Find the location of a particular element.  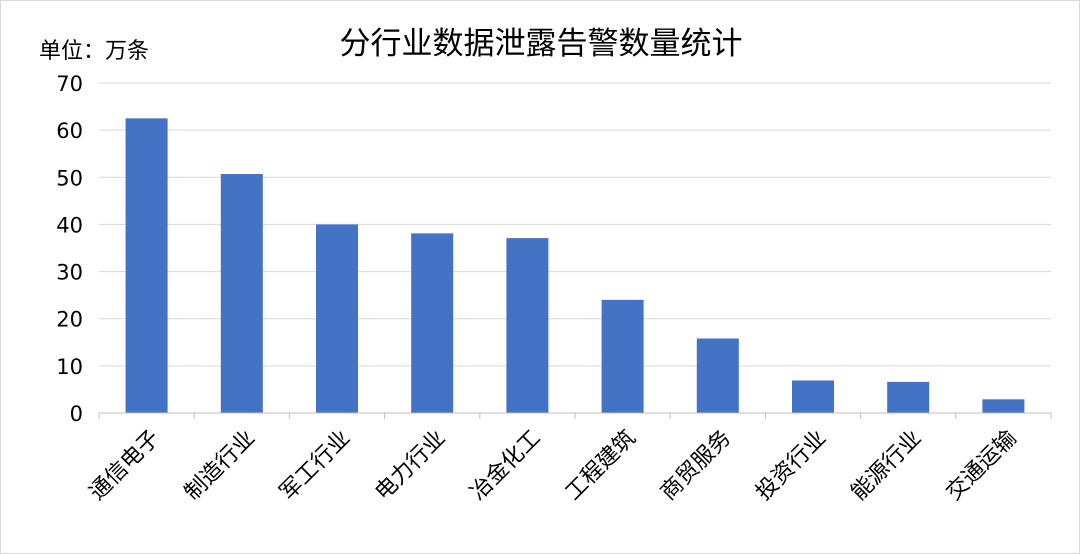

y-tick-label: 70 is located at coordinates (69, 84).